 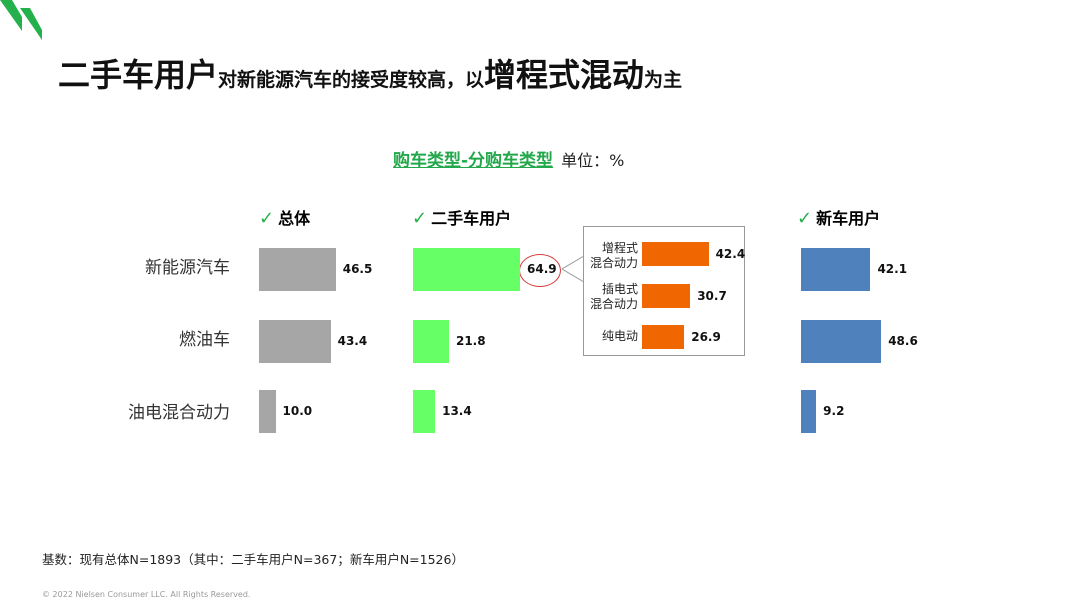 What do you see at coordinates (706, 337) in the screenshot?
I see `breakdown-value-label: 26.9` at bounding box center [706, 337].